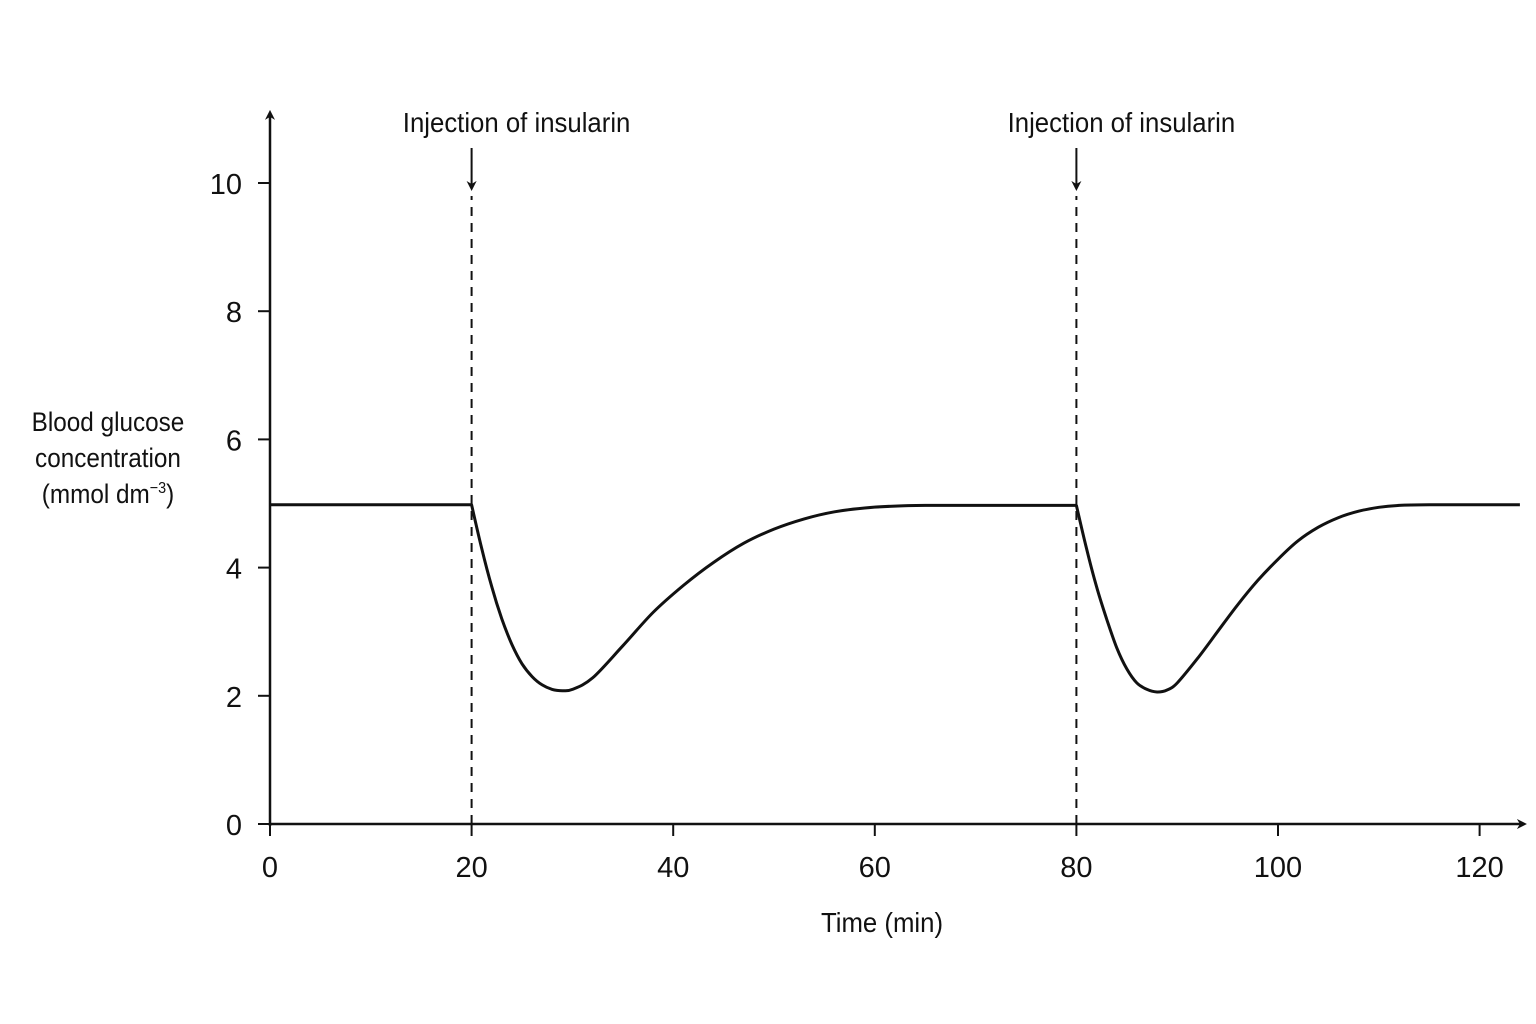 The height and width of the screenshot is (1024, 1536). What do you see at coordinates (234, 826) in the screenshot?
I see `y-tick-label-0: 0` at bounding box center [234, 826].